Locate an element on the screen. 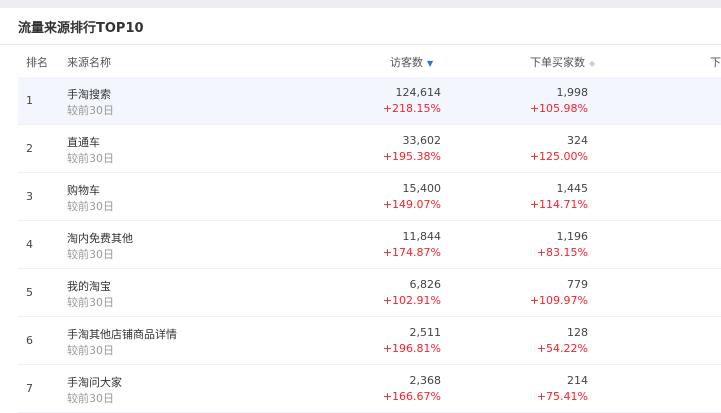 This screenshot has width=721, height=413. buyers-change: +109.97% is located at coordinates (558, 300).